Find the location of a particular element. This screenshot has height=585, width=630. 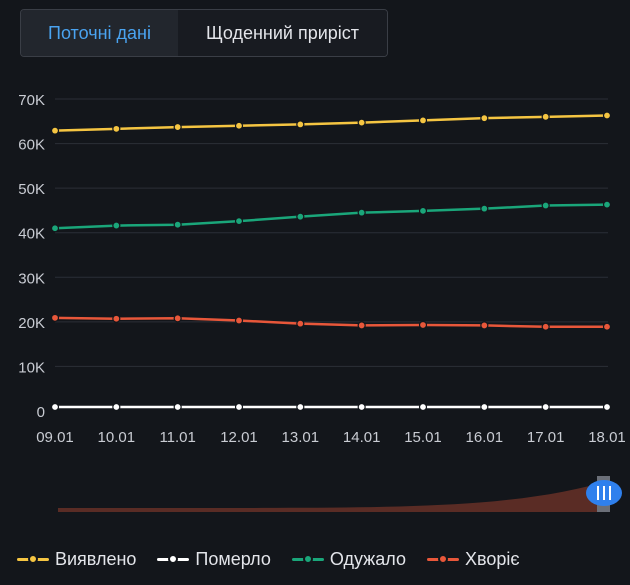

y-tick-label: 10K is located at coordinates (31, 367).